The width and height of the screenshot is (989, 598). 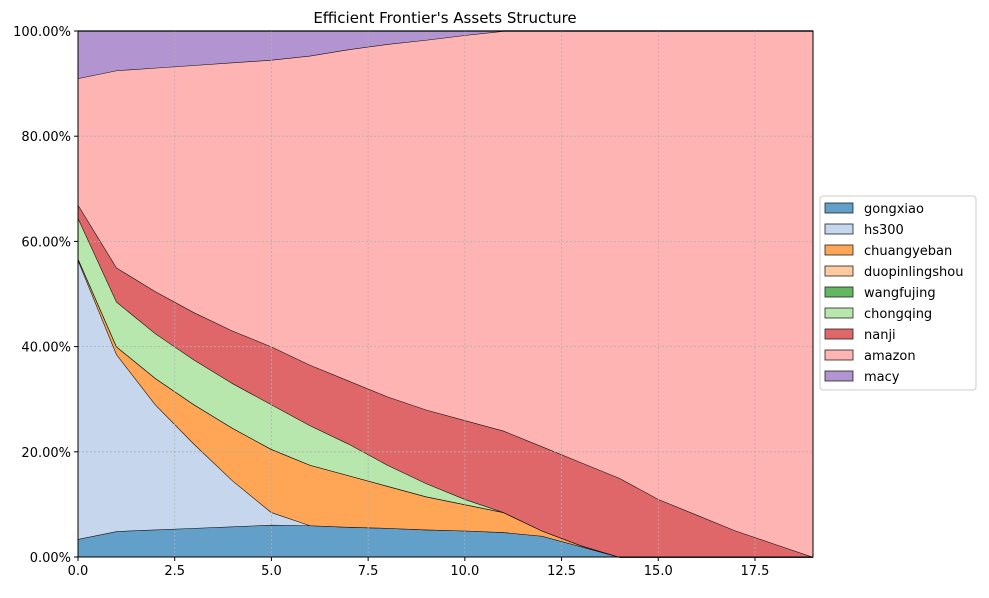 What do you see at coordinates (908, 251) in the screenshot?
I see `legend-label-chuangyeban: chuangyeban` at bounding box center [908, 251].